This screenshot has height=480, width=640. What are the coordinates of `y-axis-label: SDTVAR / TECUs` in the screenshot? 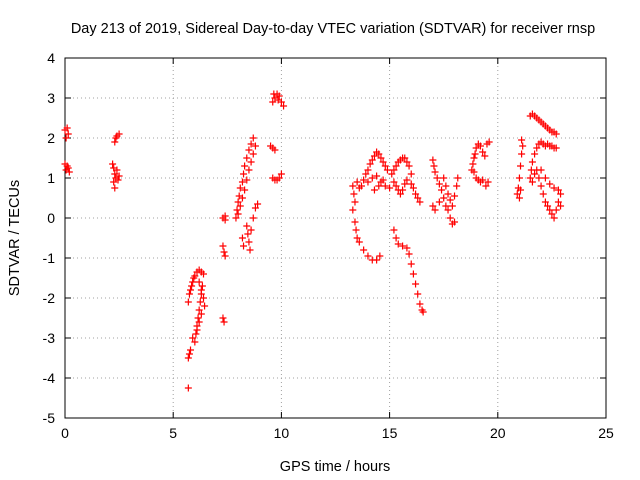 It's located at (15, 238).